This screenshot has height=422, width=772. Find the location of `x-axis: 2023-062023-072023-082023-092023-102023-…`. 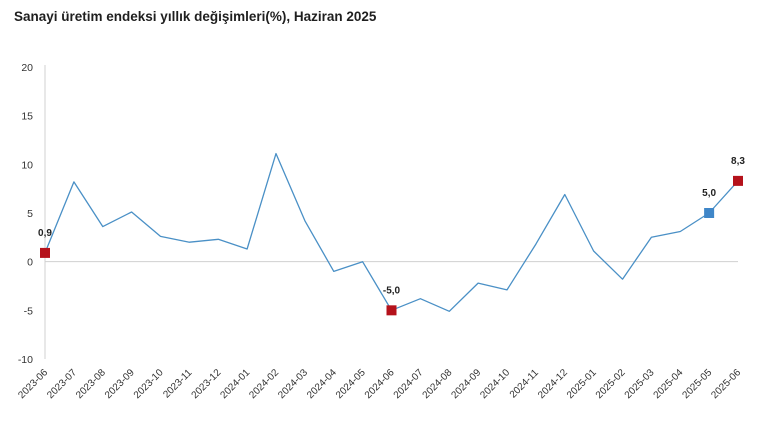

x-axis: 2023-062023-072023-082023-092023-102023-… is located at coordinates (379, 384).